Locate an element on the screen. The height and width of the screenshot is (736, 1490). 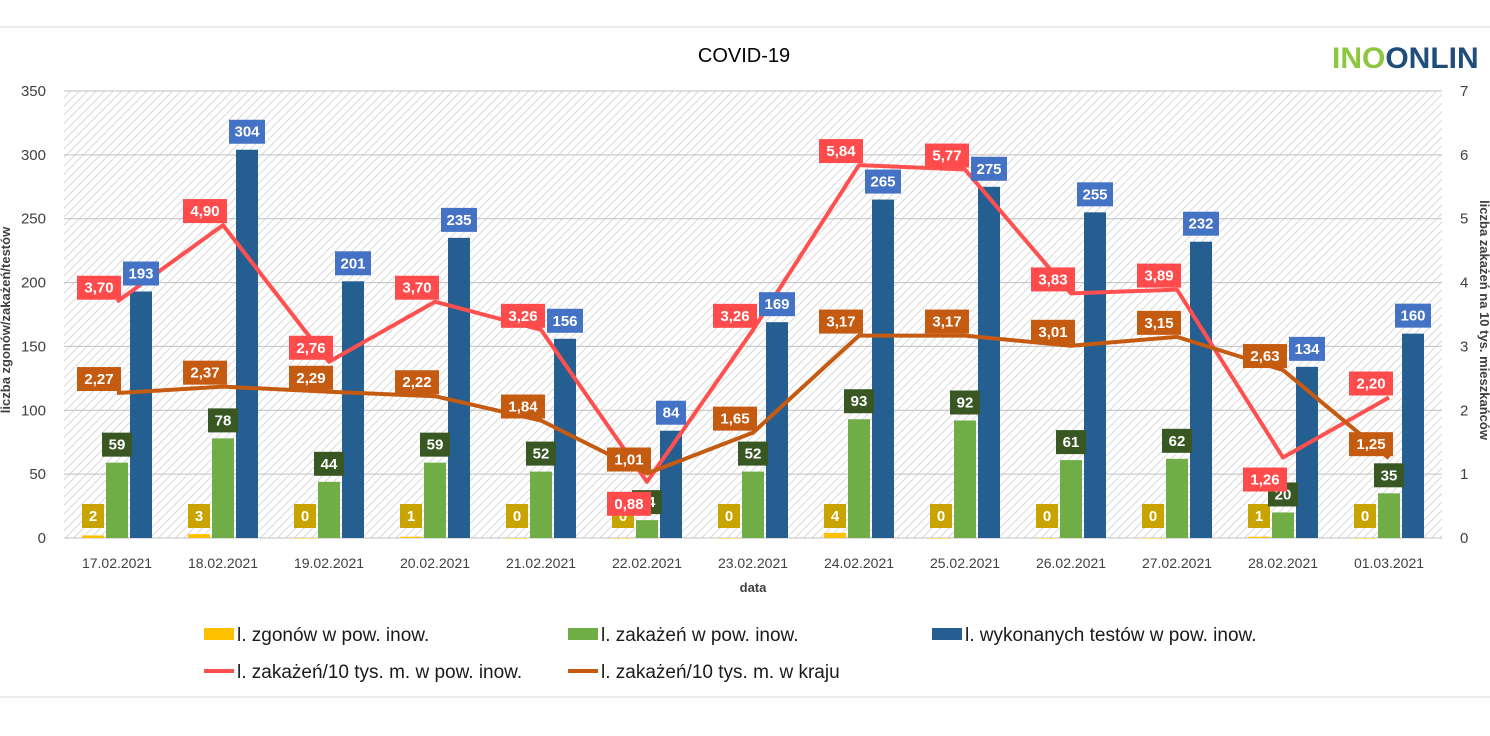
local-rate-label-text: 2,20 is located at coordinates (1370, 384).